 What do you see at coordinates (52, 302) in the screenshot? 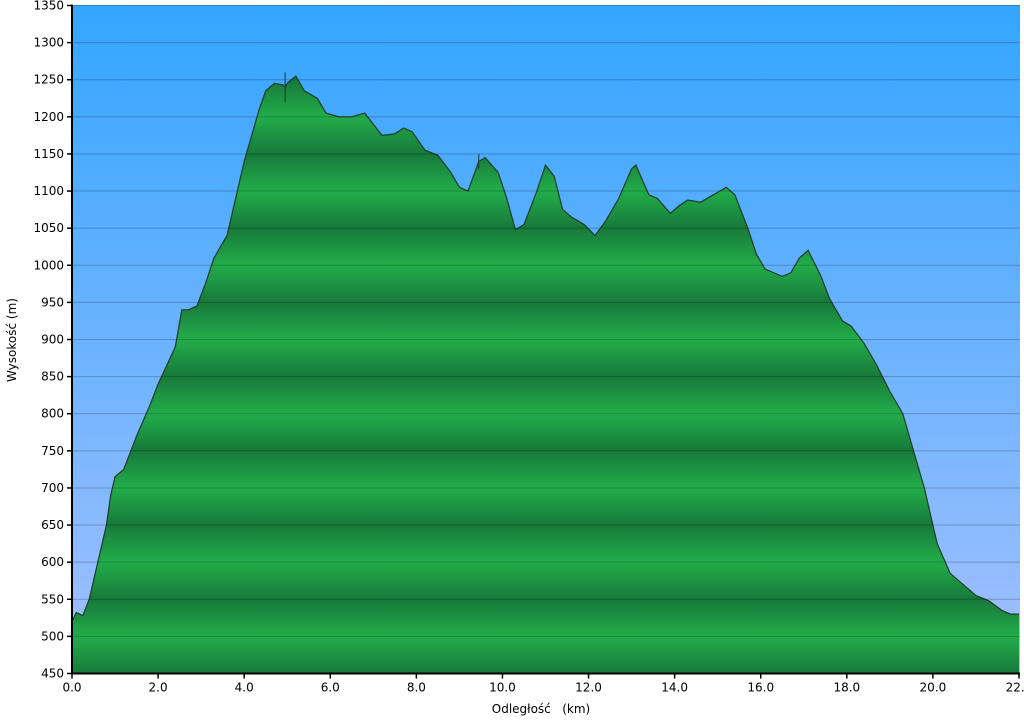
I see `y-tick-label: 950` at bounding box center [52, 302].